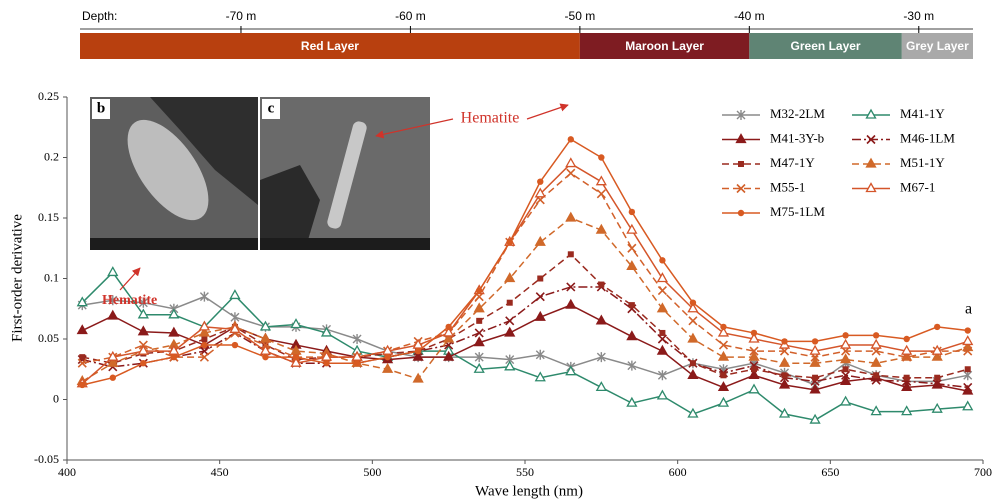 The height and width of the screenshot is (503, 996). What do you see at coordinates (922, 162) in the screenshot?
I see `legend-label: M51-1Y` at bounding box center [922, 162].